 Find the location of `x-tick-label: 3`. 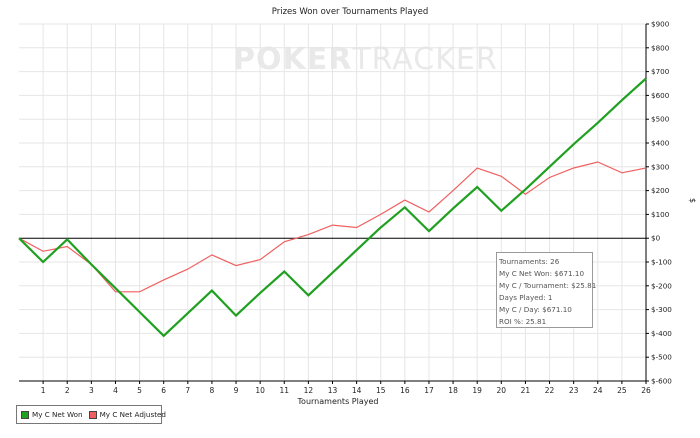

x-tick-label: 3 is located at coordinates (91, 390).